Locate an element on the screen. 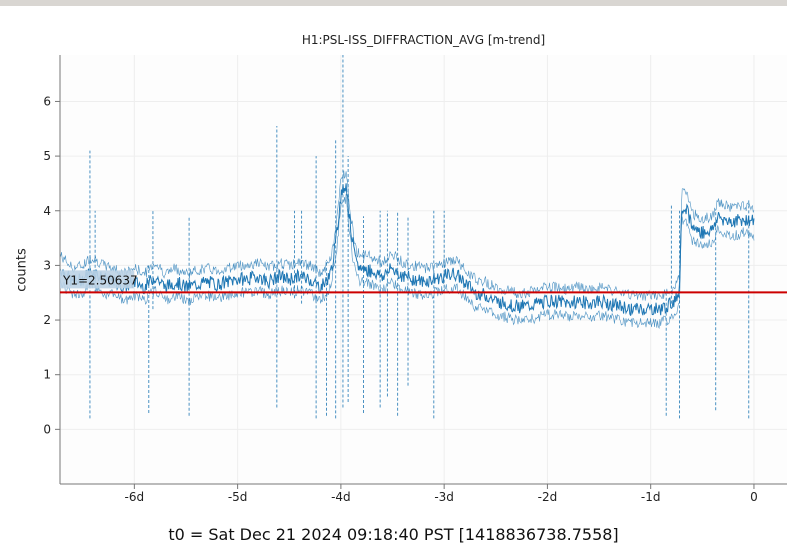 The width and height of the screenshot is (787, 560). y1-cursor-label-box is located at coordinates (97, 279).